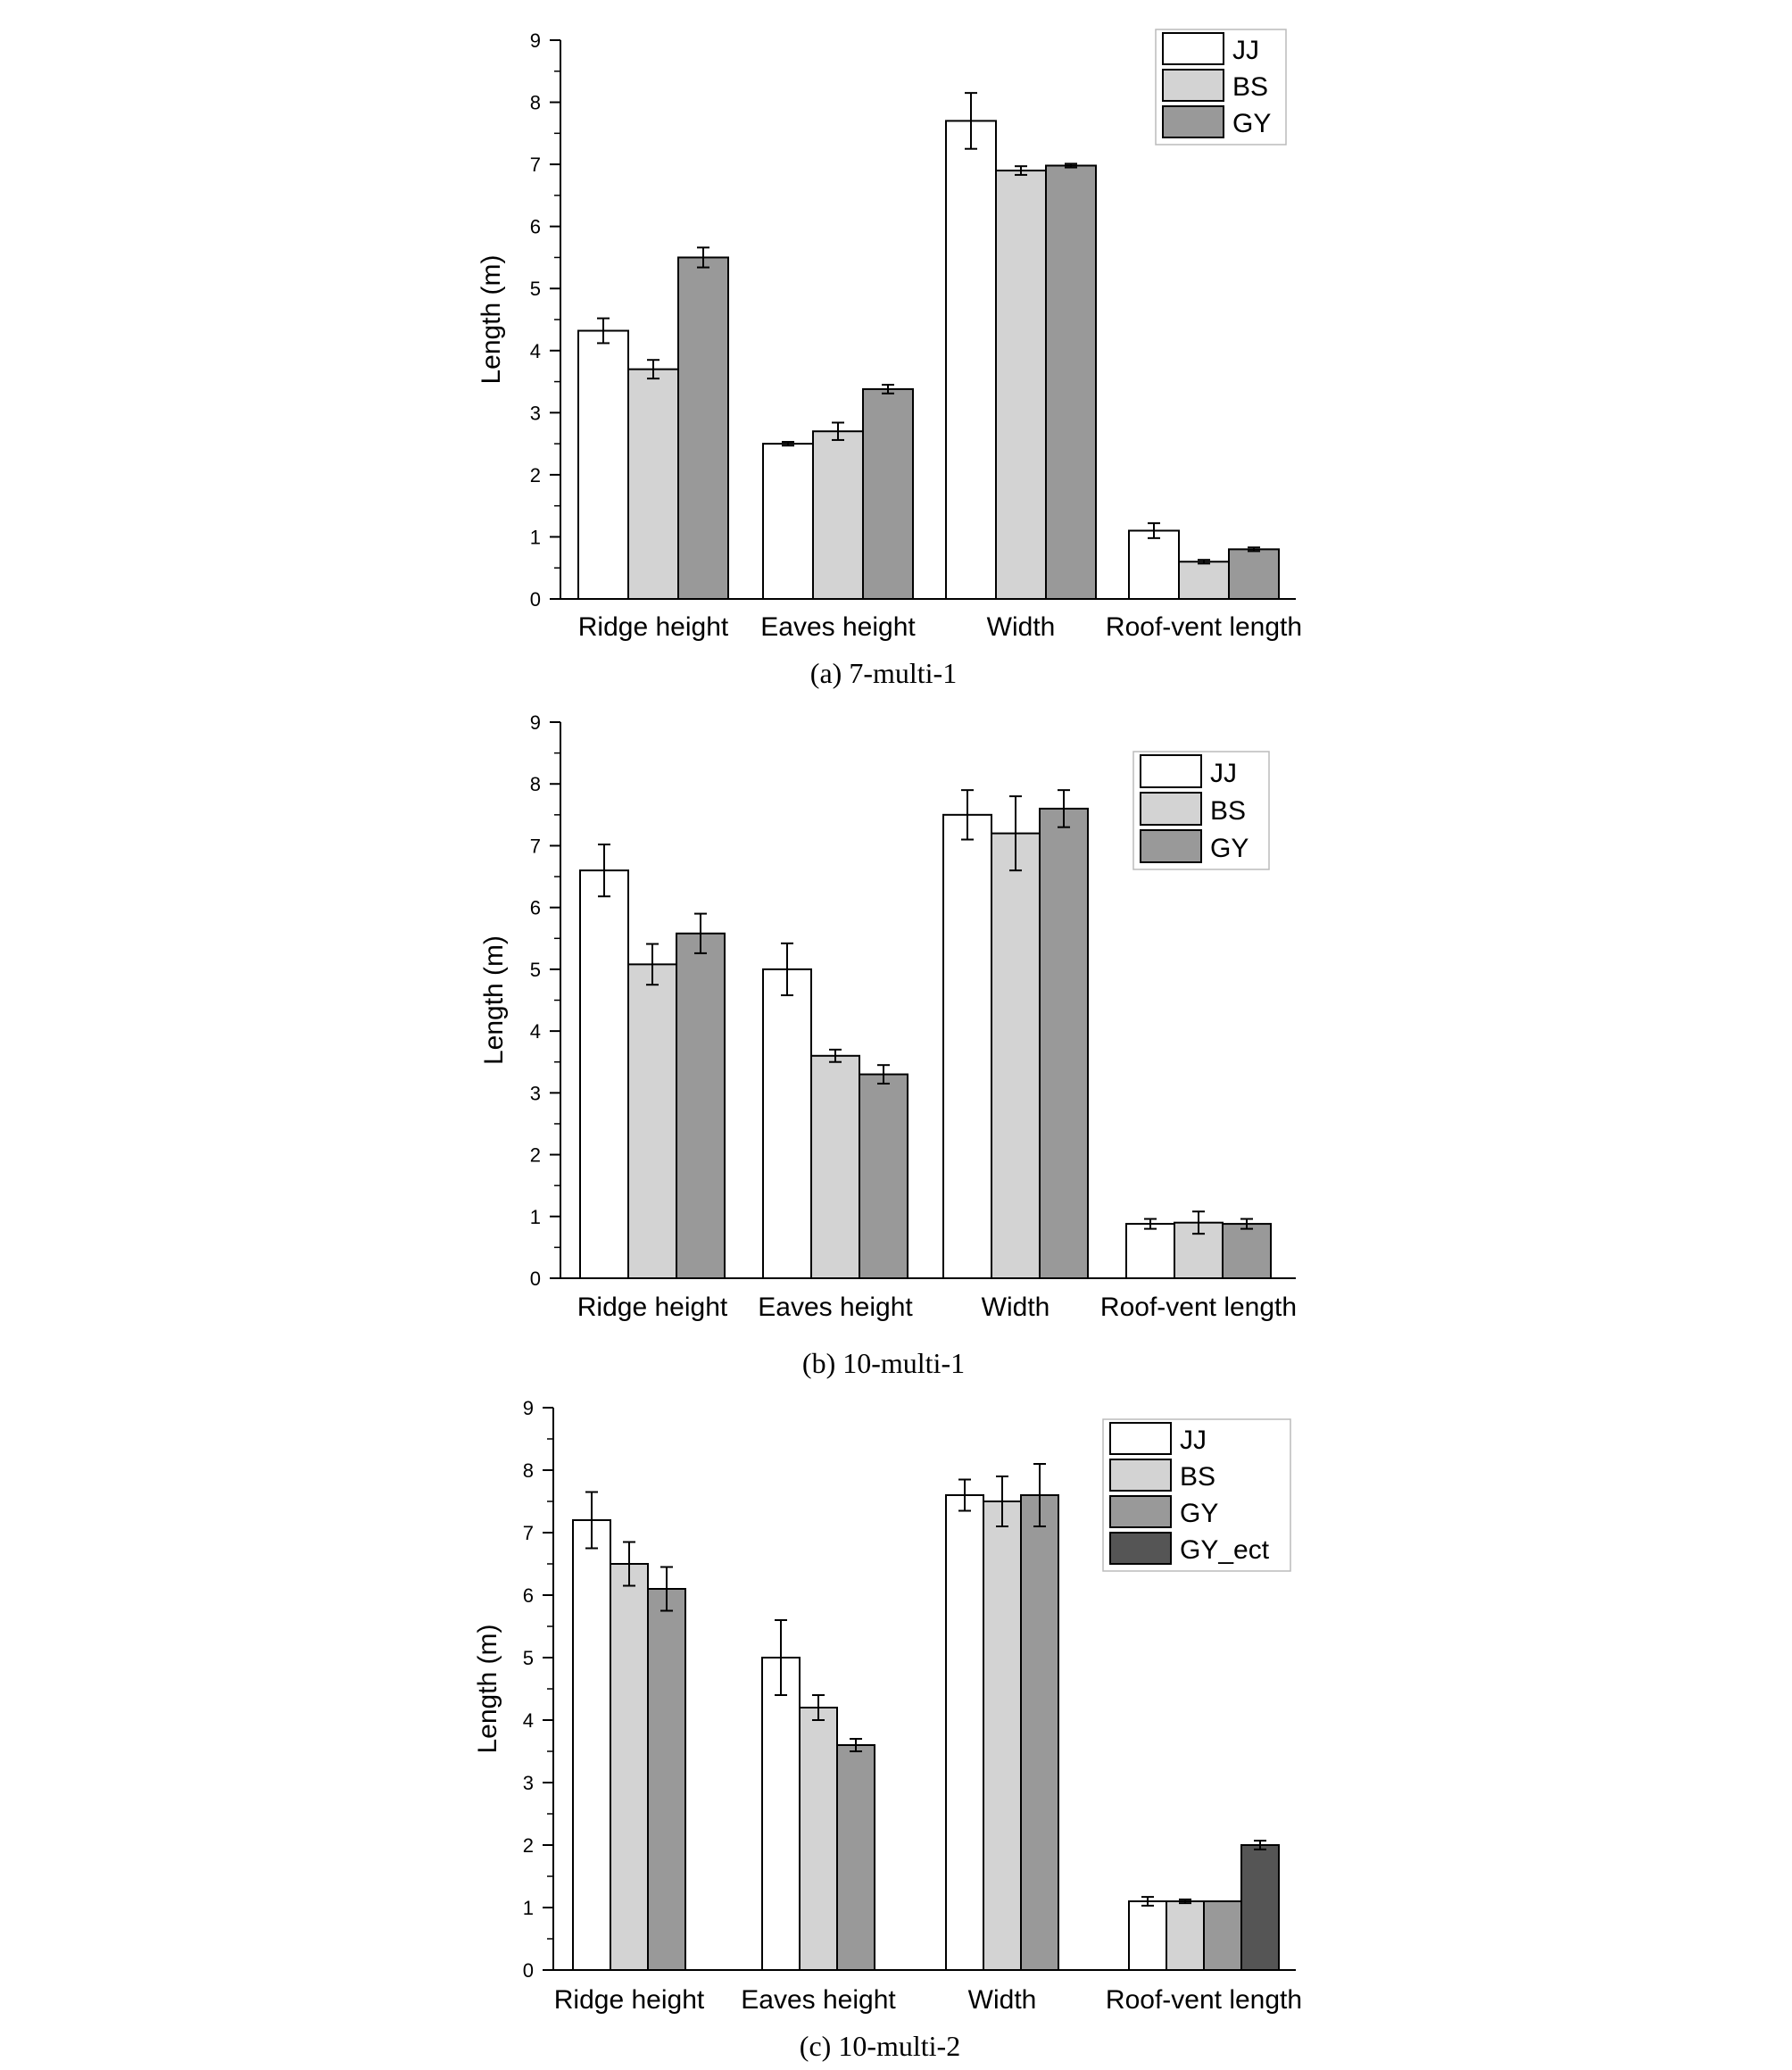 The image size is (1792, 2070). What do you see at coordinates (880, 2046) in the screenshot?
I see `panel-caption: (c) 10-multi-2` at bounding box center [880, 2046].